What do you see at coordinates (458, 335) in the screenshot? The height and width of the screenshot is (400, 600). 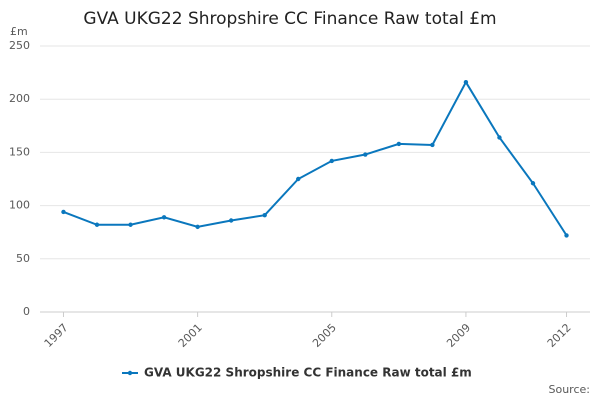 I see `x-tick-label: 2009` at bounding box center [458, 335].